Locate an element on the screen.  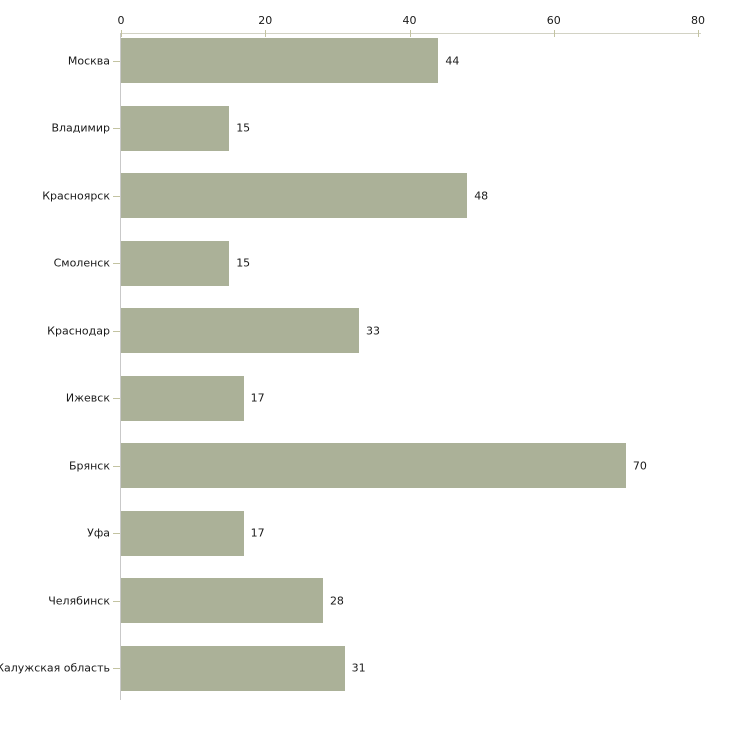
category-label: Челябинск is located at coordinates (79, 600).